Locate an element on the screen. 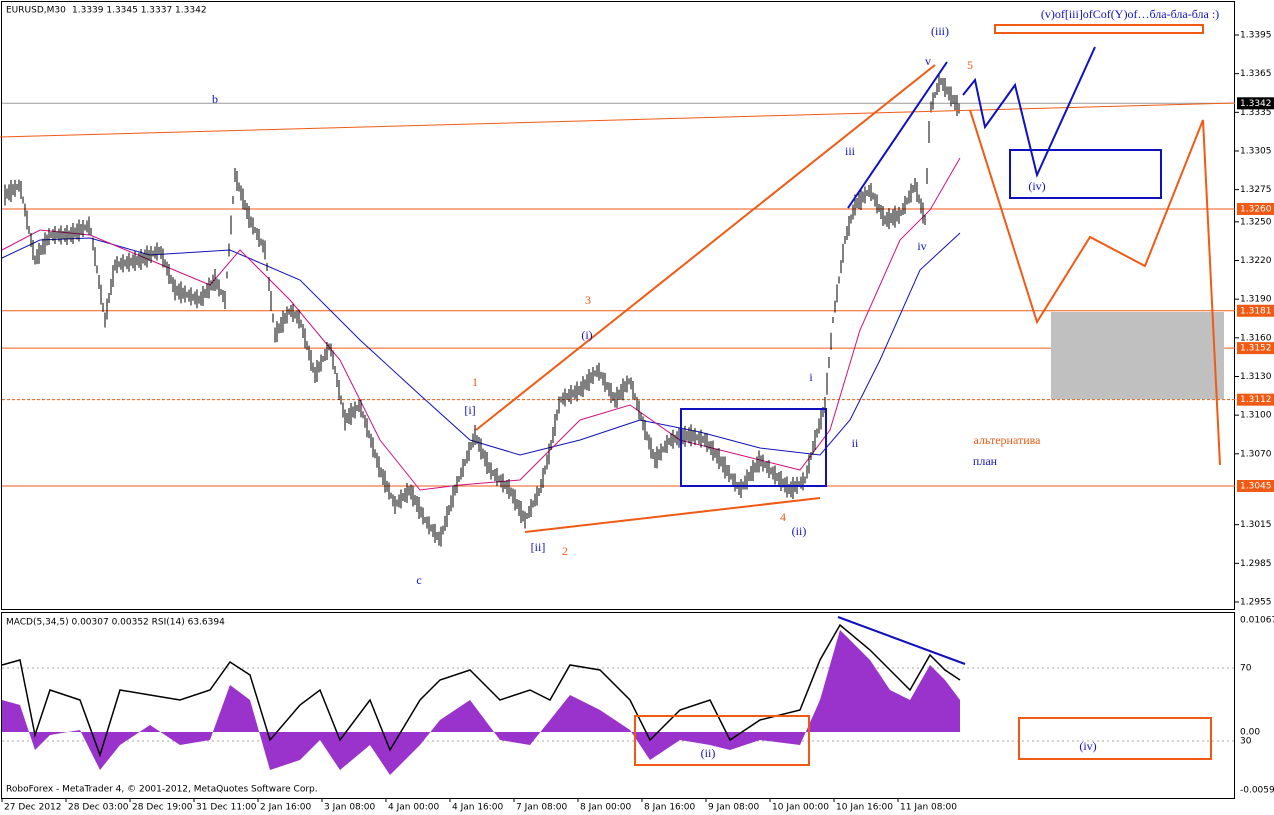  time-label: 10 Jan 00:00 is located at coordinates (800, 808).